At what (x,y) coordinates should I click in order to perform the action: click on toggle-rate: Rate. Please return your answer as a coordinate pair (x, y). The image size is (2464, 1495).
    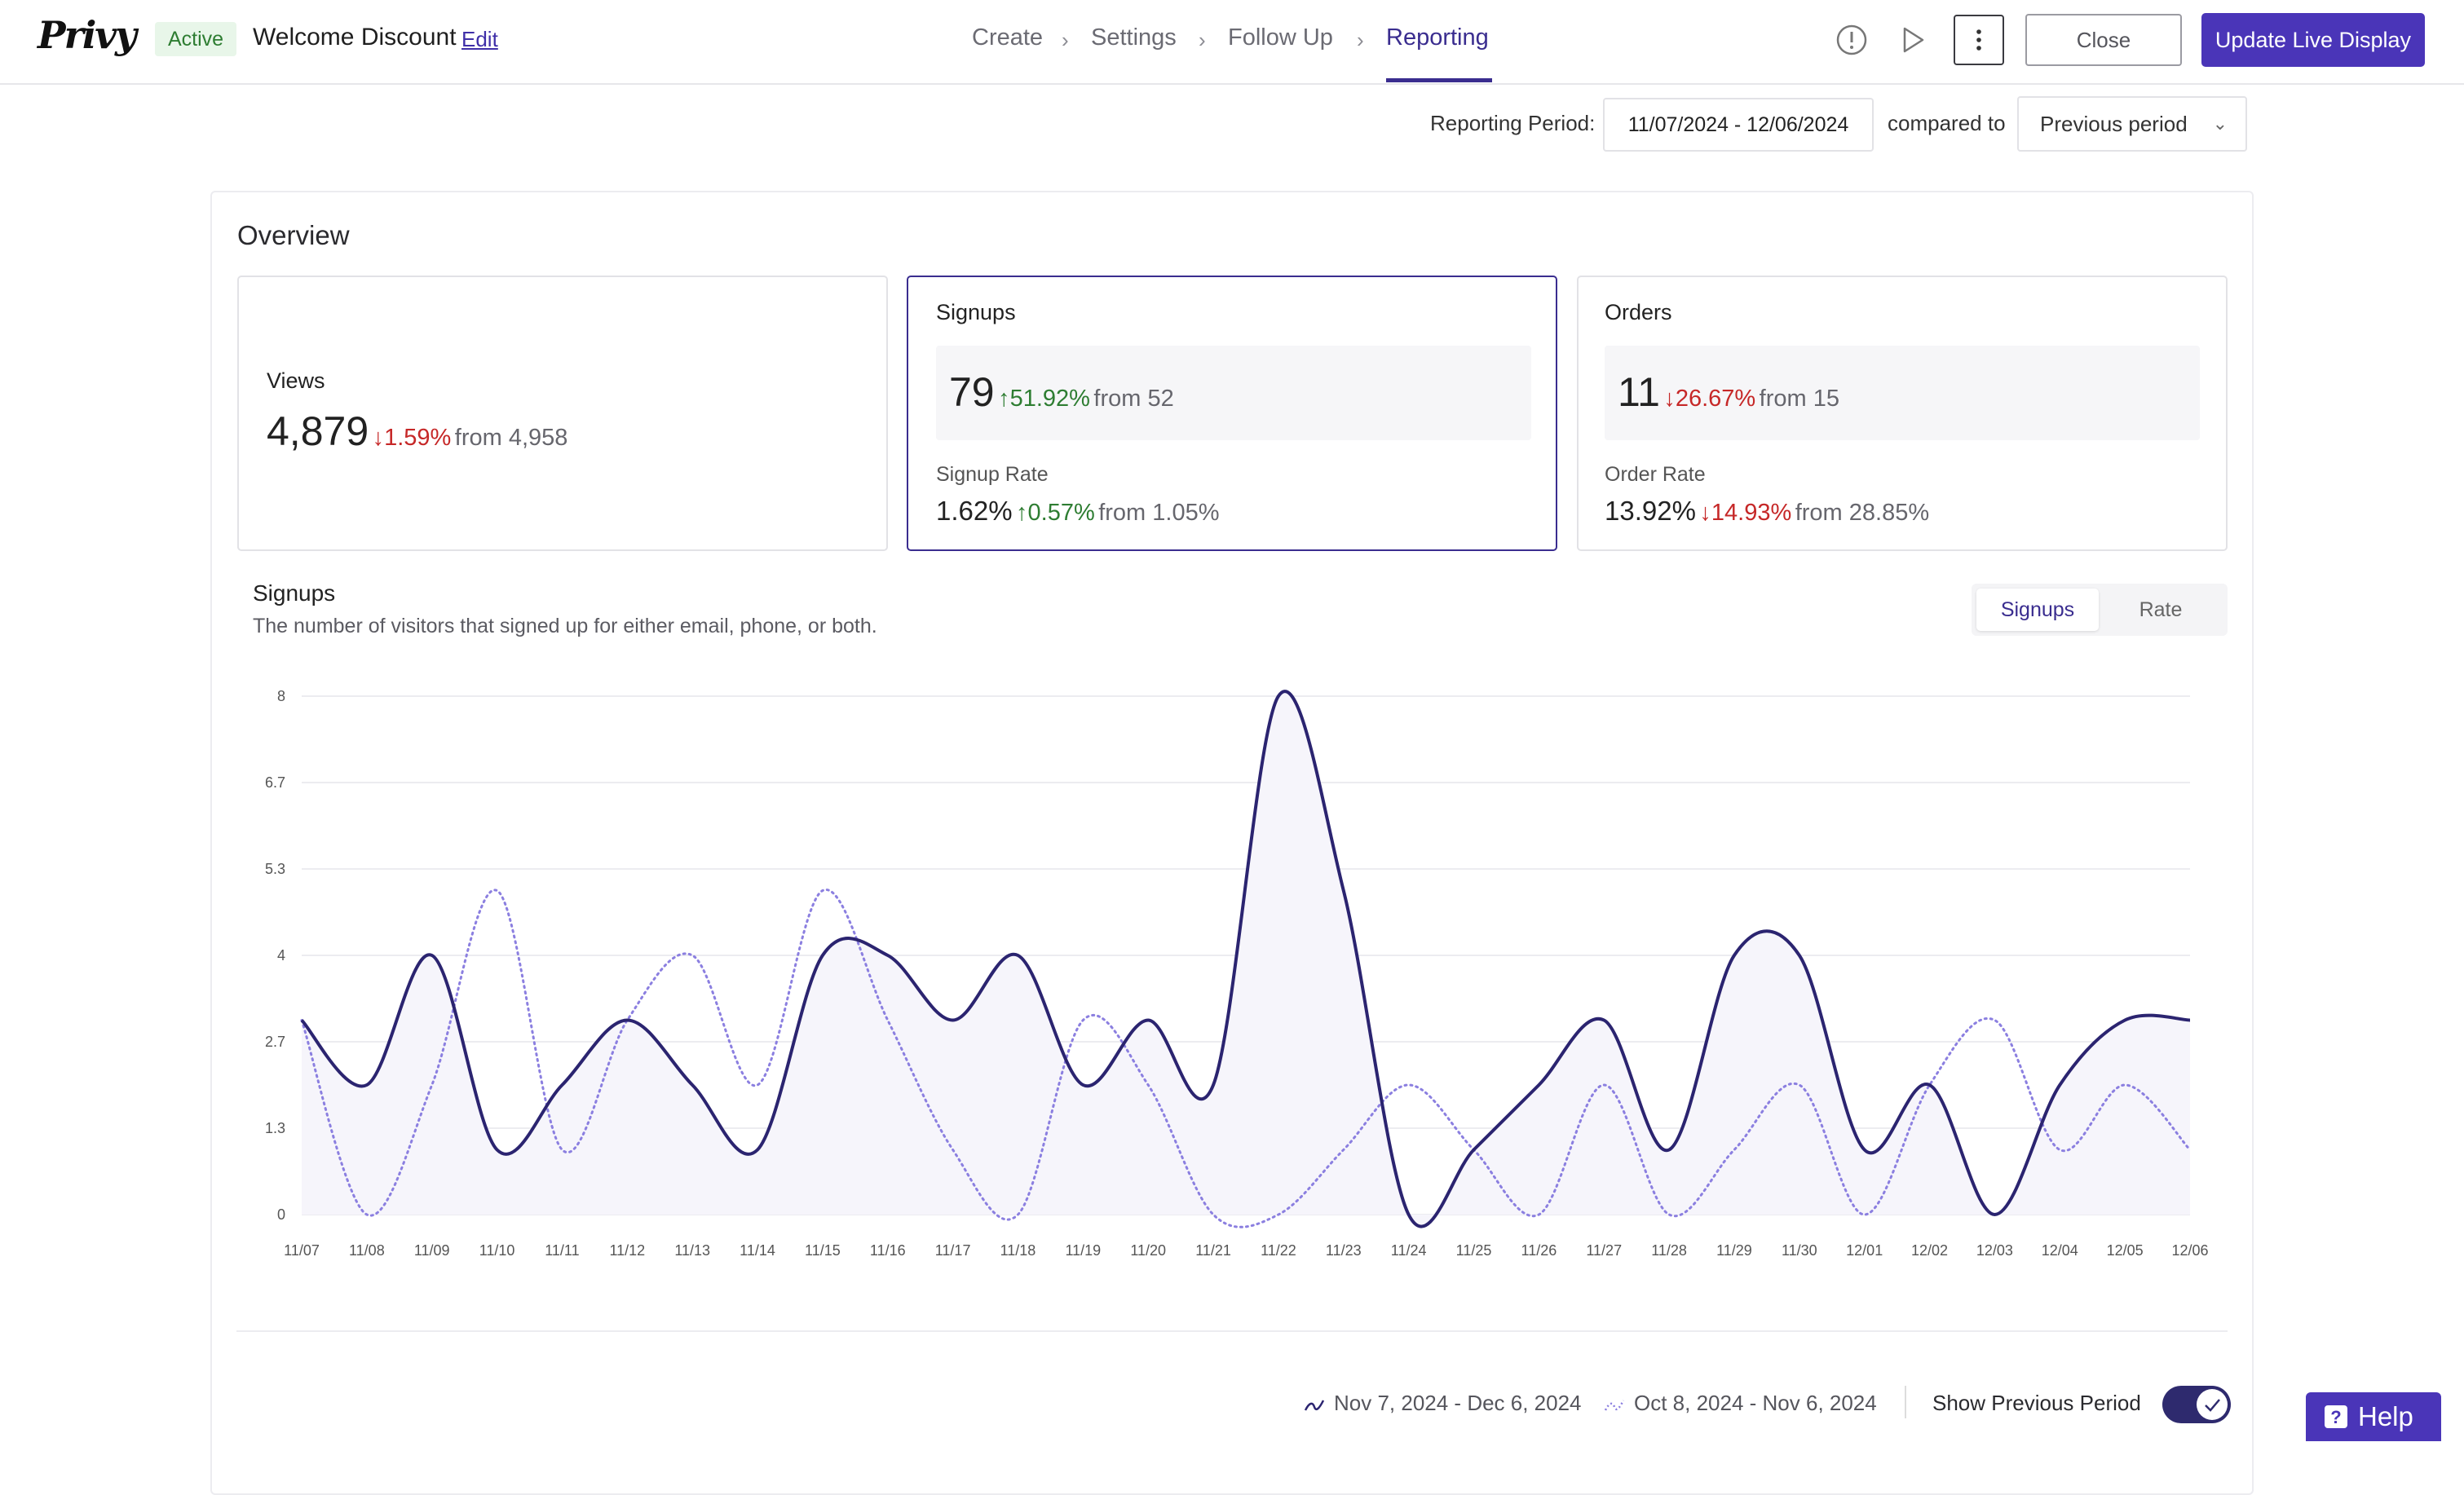
    Looking at the image, I should click on (2161, 609).